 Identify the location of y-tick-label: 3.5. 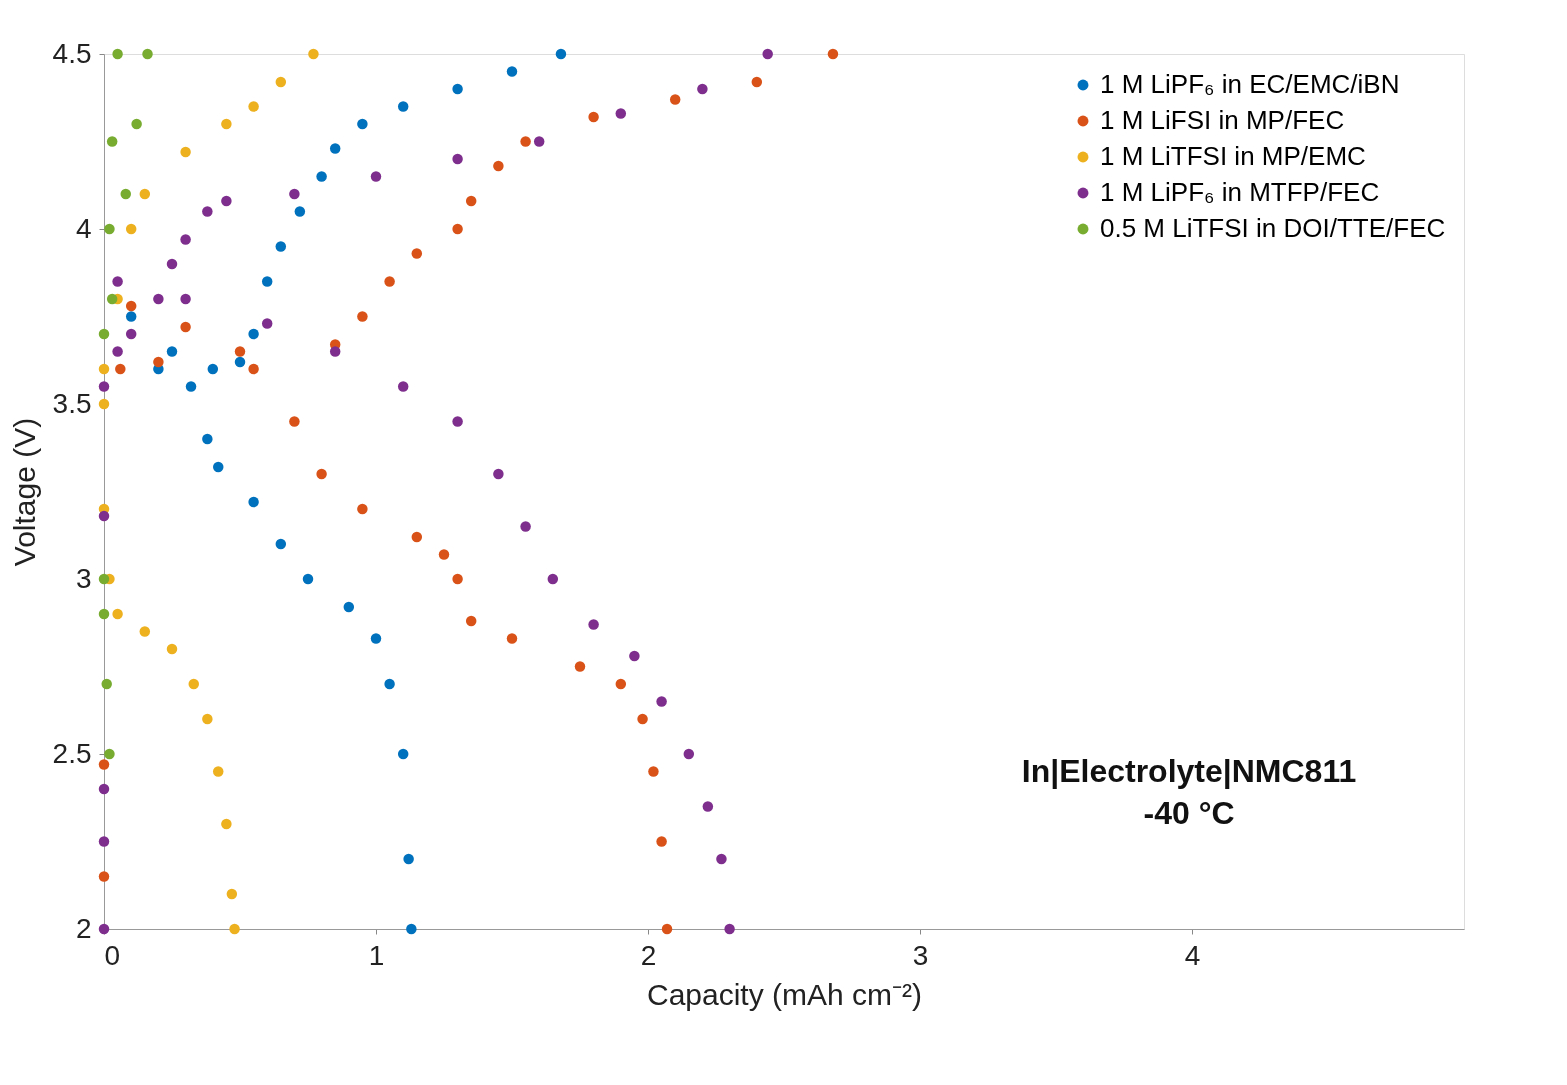
(72, 403).